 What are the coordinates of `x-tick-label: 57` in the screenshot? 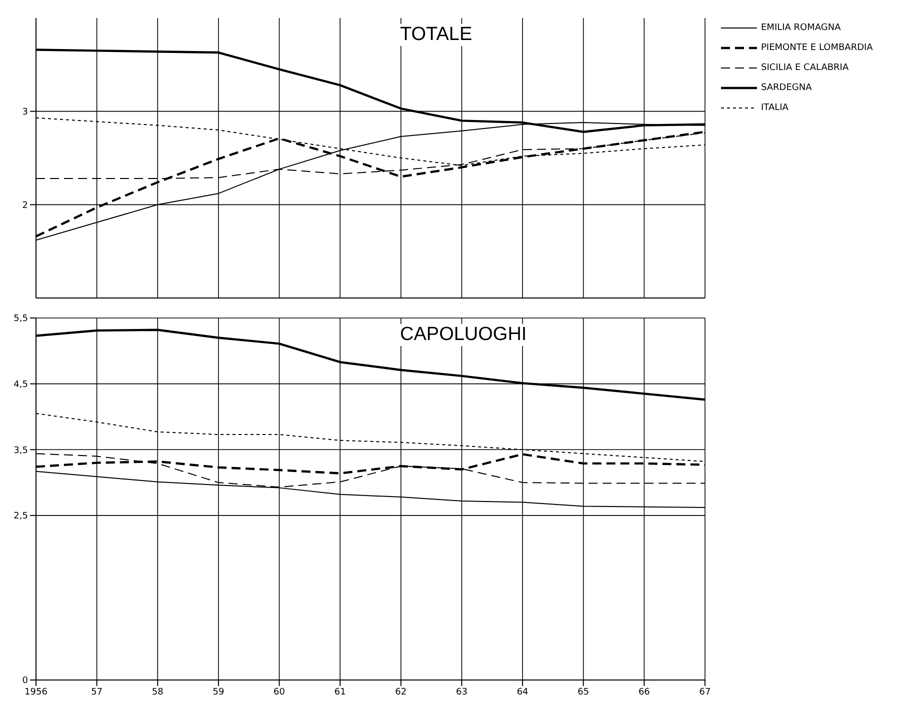 It's located at (97, 692).